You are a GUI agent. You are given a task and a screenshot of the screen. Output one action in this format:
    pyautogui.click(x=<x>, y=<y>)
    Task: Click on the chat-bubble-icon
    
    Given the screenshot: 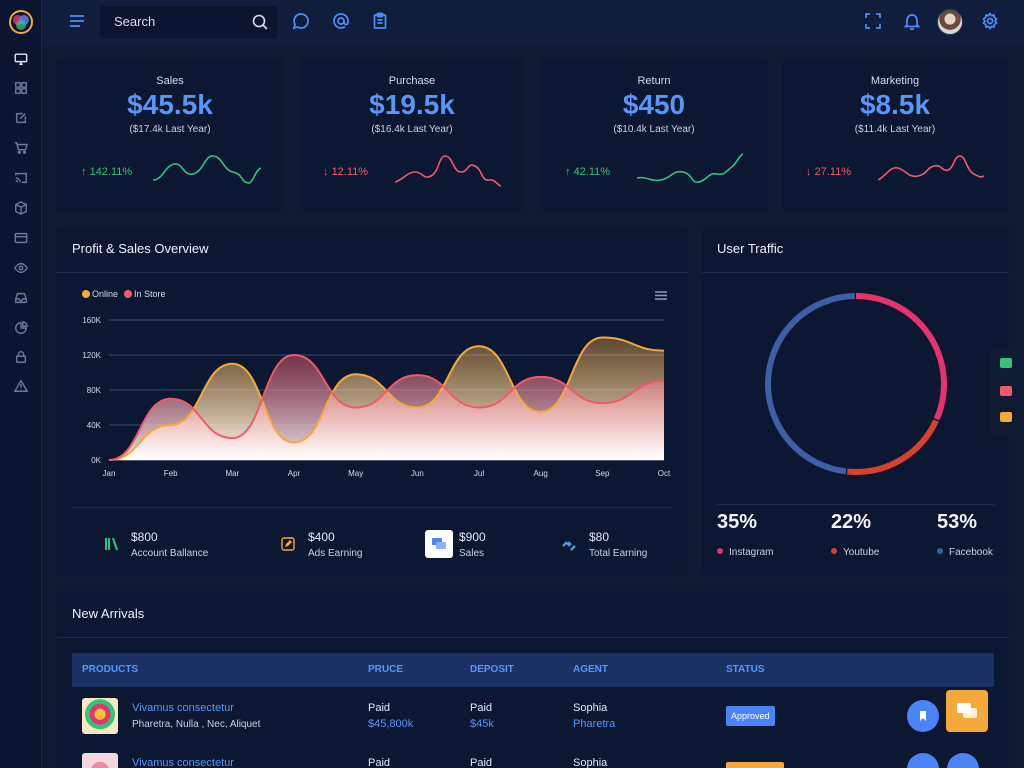 What is the action you would take?
    pyautogui.click(x=301, y=21)
    